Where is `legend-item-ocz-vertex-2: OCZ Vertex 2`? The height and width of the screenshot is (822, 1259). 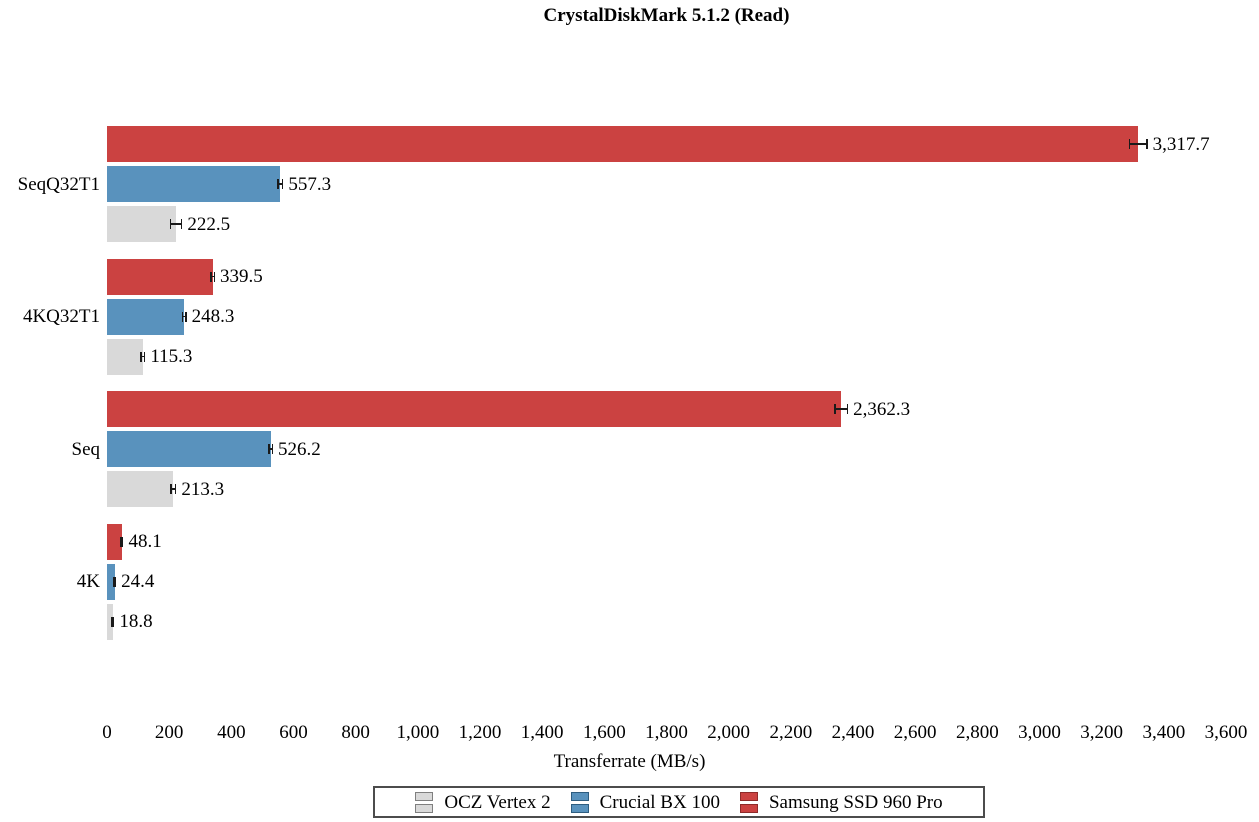
legend-item-ocz-vertex-2: OCZ Vertex 2 is located at coordinates (483, 802).